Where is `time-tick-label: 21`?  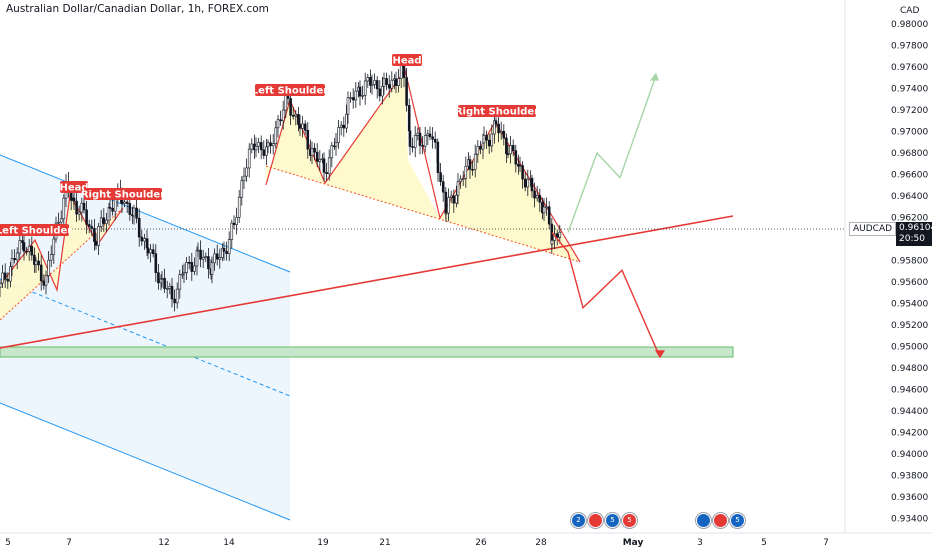
time-tick-label: 21 is located at coordinates (384, 543).